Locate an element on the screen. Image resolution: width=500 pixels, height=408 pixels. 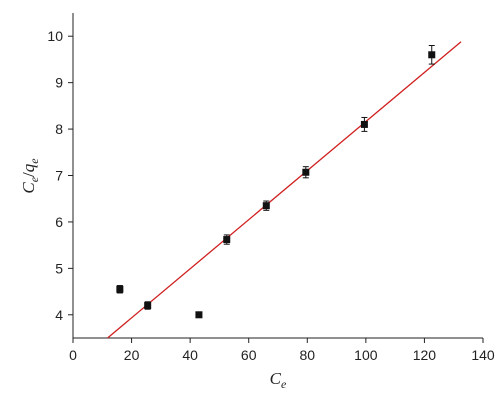
y-tick-label: 8 is located at coordinates (59, 129).